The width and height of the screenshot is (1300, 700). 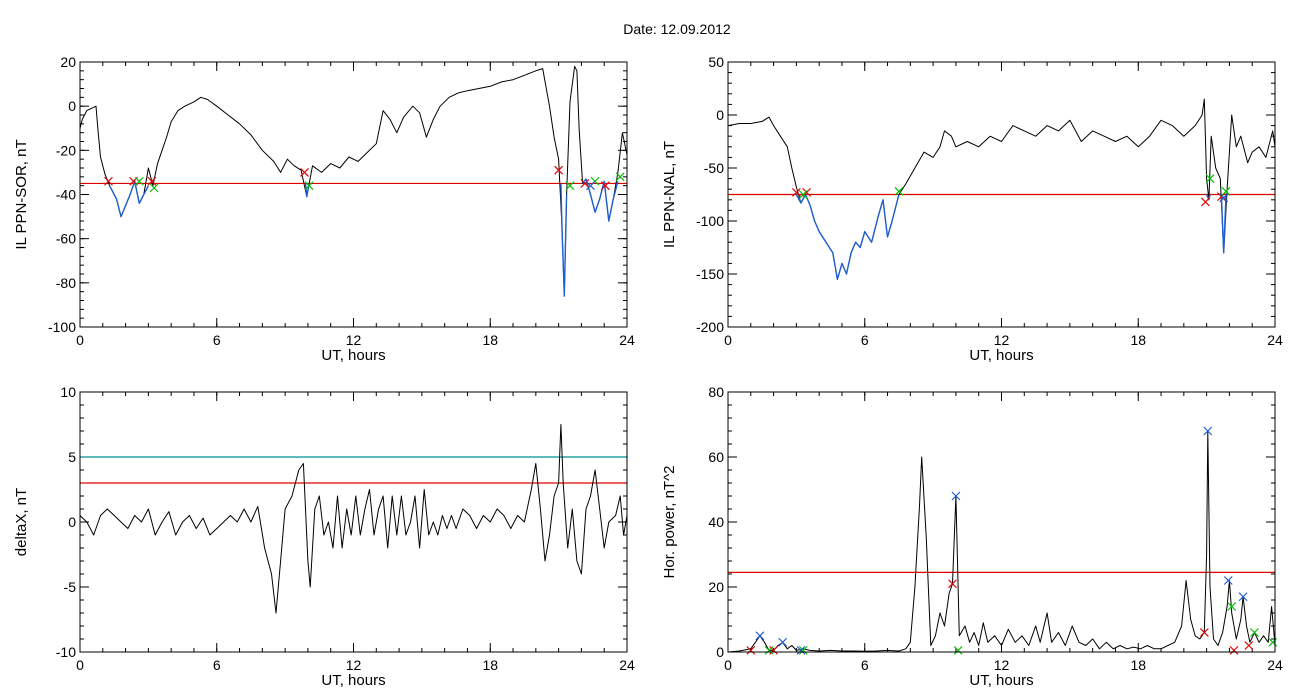 I want to click on y-tick-label: -5, so click(x=70, y=587).